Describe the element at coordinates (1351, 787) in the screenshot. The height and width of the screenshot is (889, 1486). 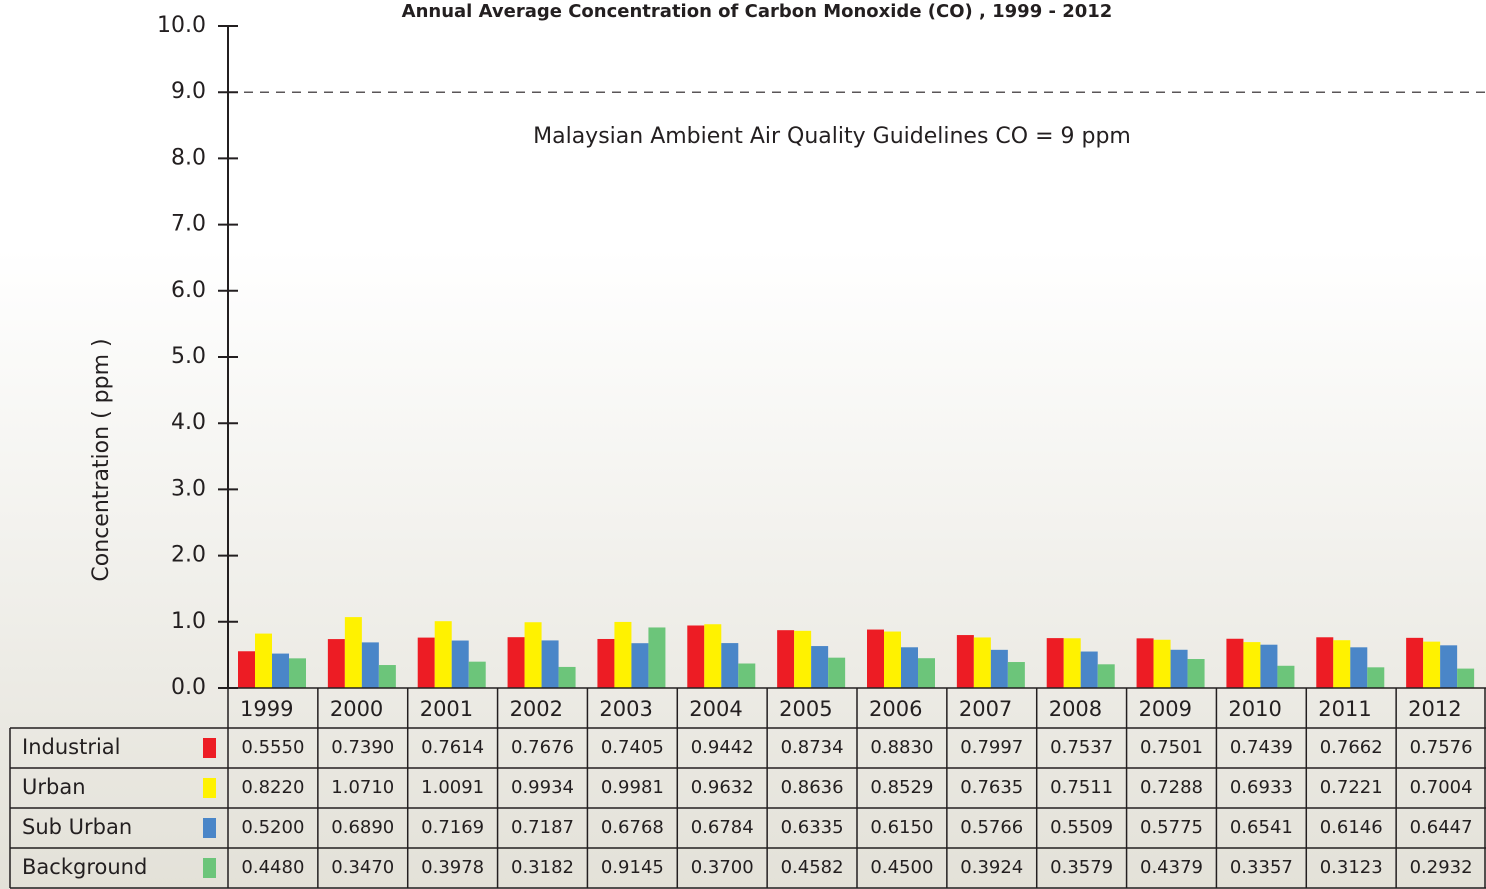
I see `table-value: 0.7221` at that location.